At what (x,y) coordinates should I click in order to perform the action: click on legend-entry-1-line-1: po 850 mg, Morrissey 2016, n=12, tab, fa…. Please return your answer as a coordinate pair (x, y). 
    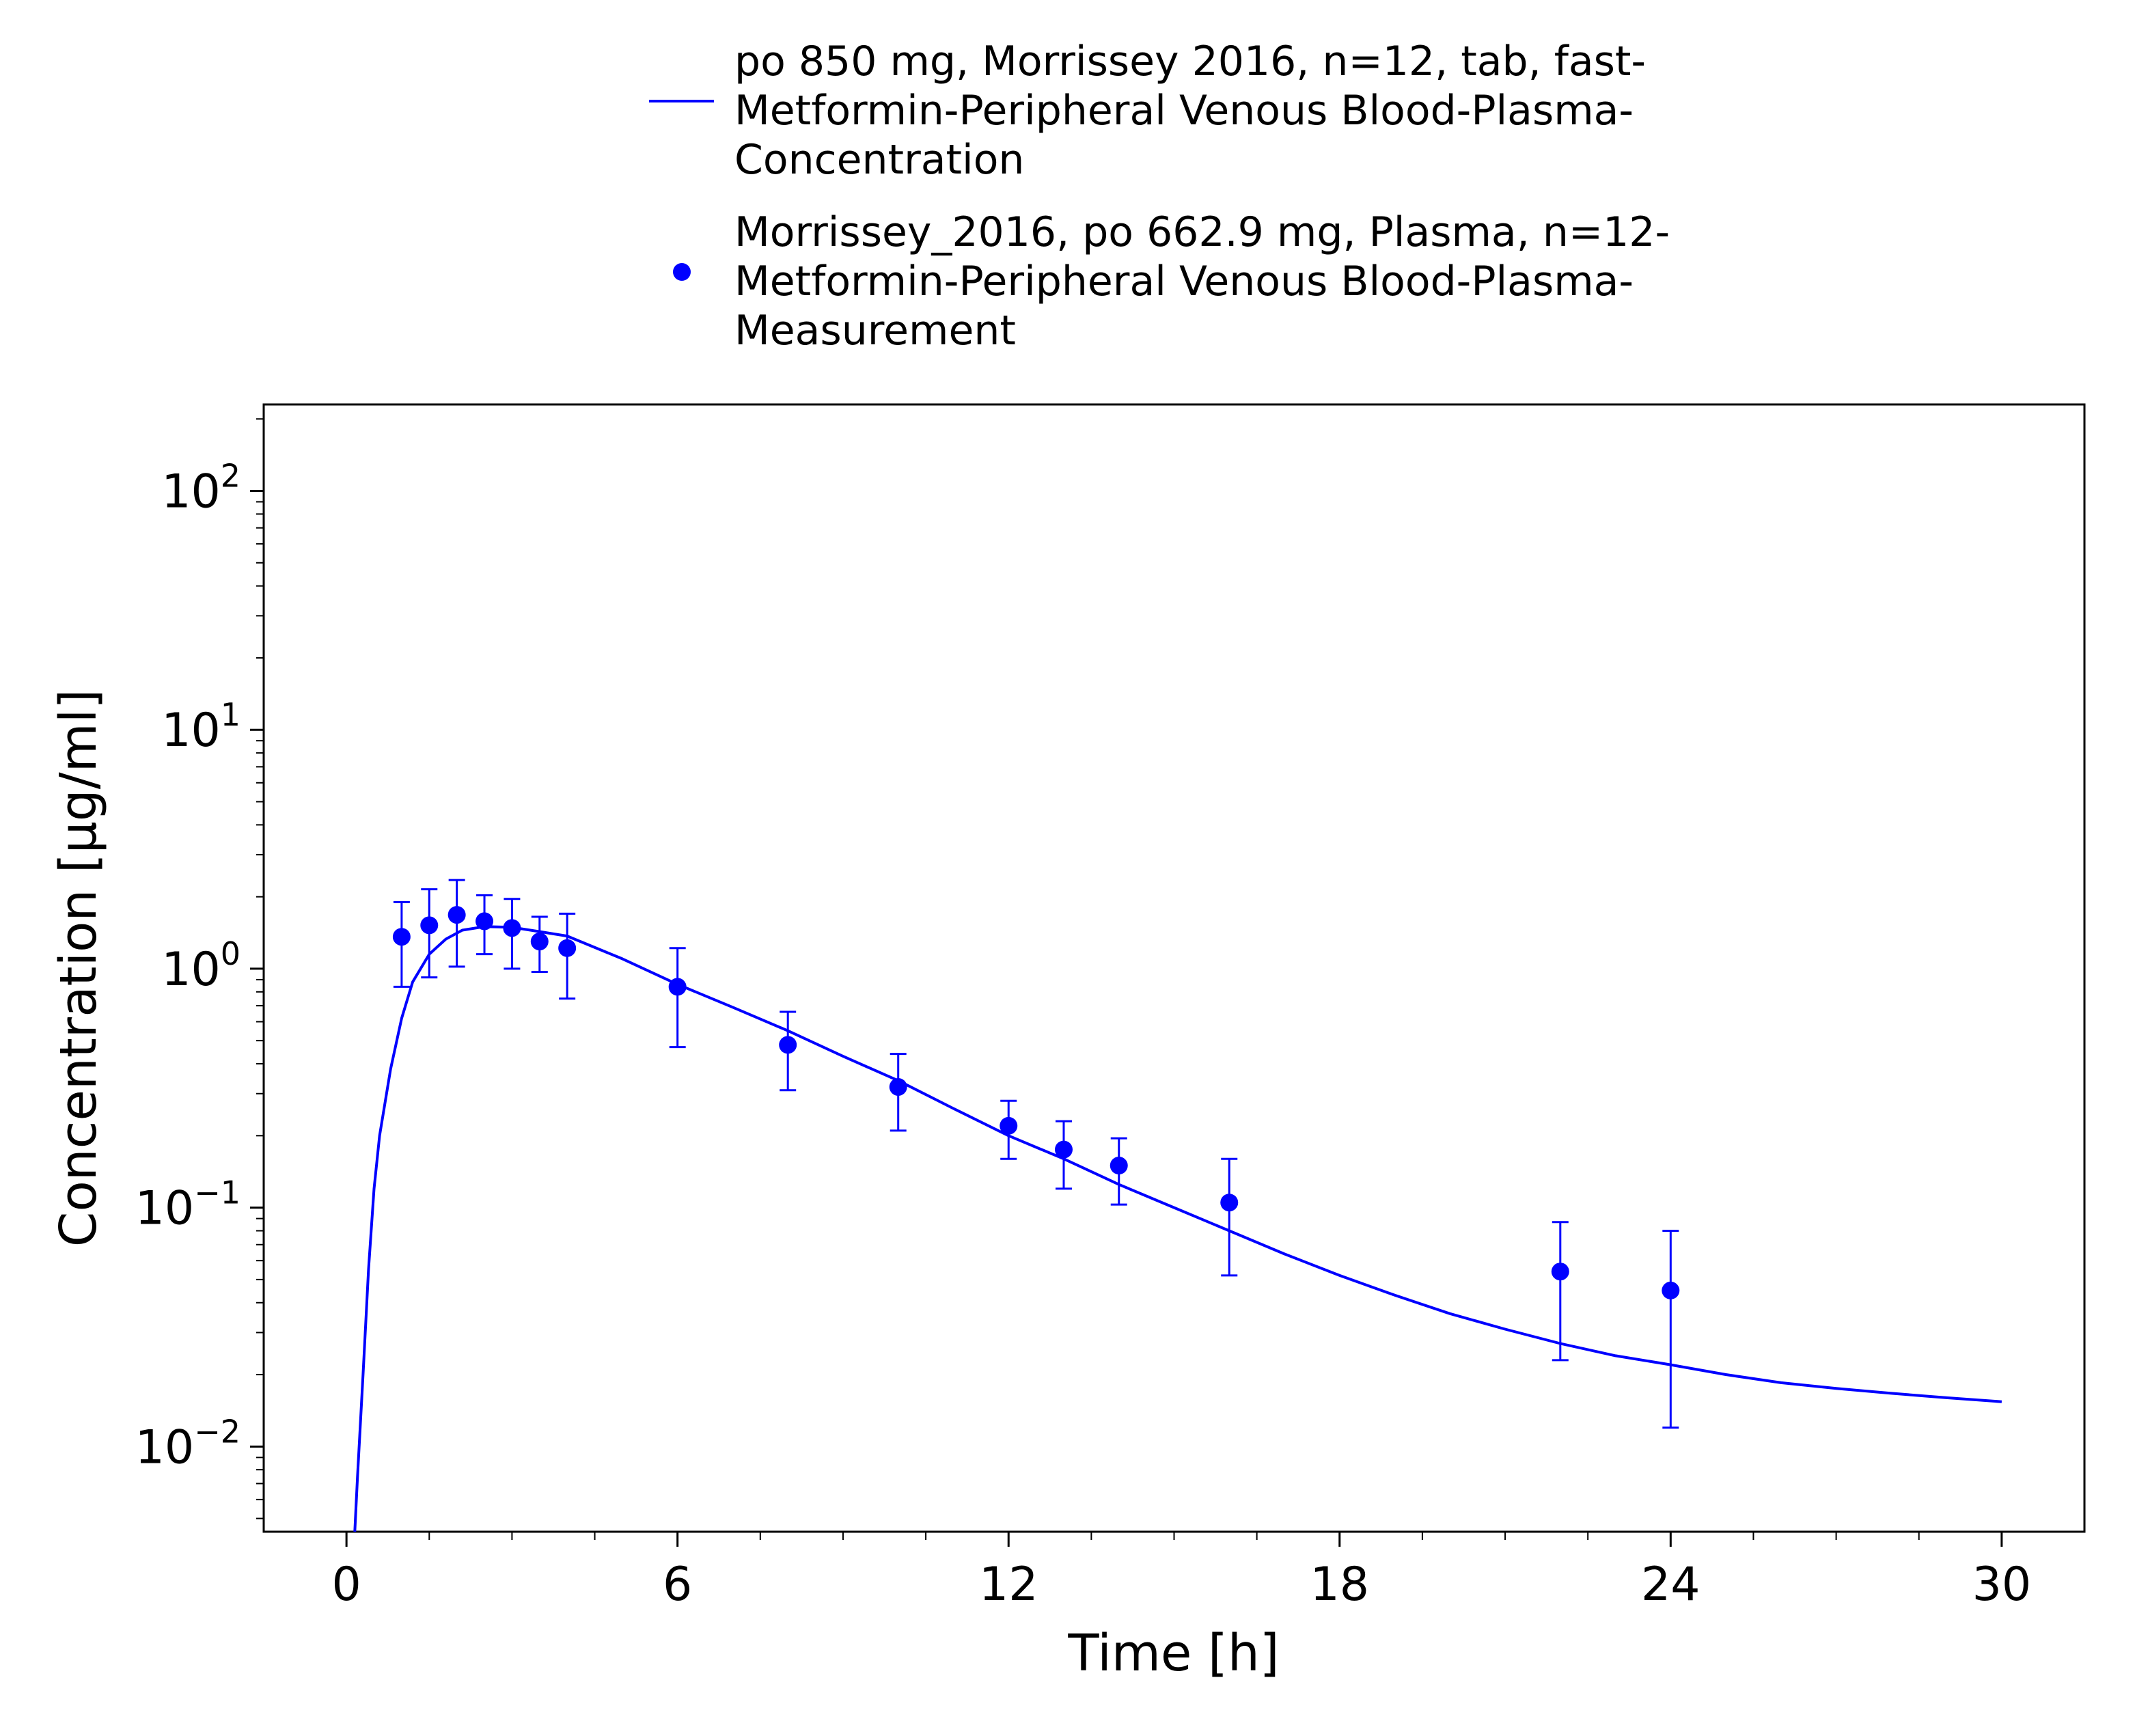
    Looking at the image, I should click on (1190, 61).